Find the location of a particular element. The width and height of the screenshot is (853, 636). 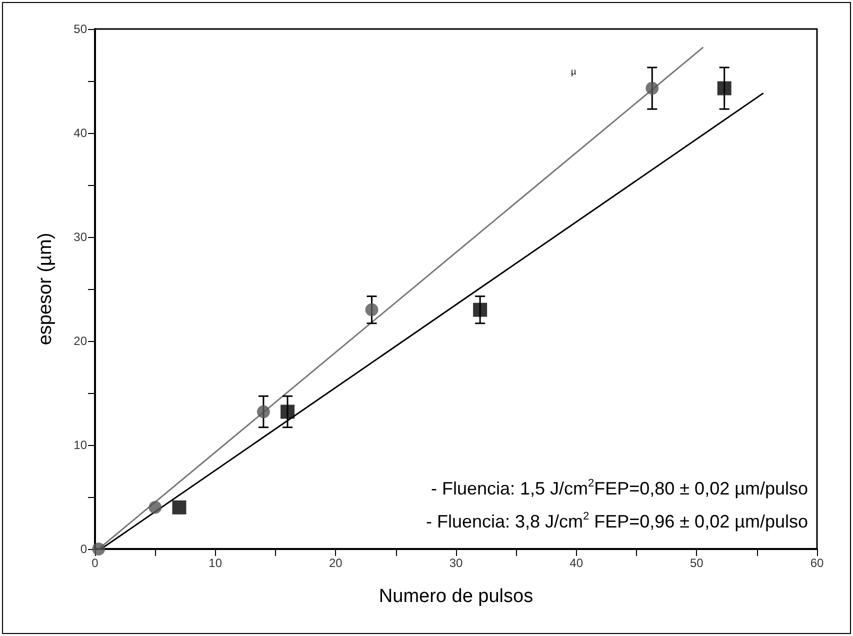

y-tick-label: 30 is located at coordinates (81, 237).